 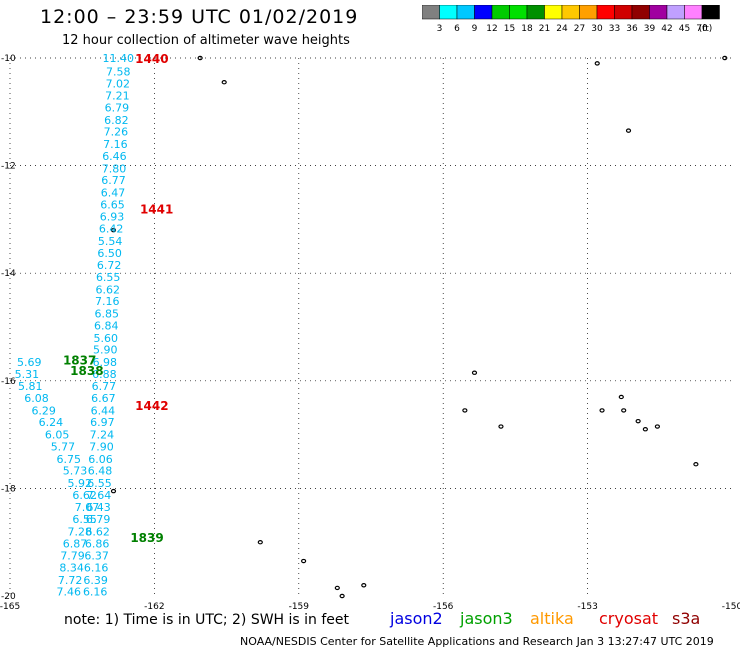 What do you see at coordinates (457, 29) in the screenshot?
I see `color-scale-label: 6` at bounding box center [457, 29].